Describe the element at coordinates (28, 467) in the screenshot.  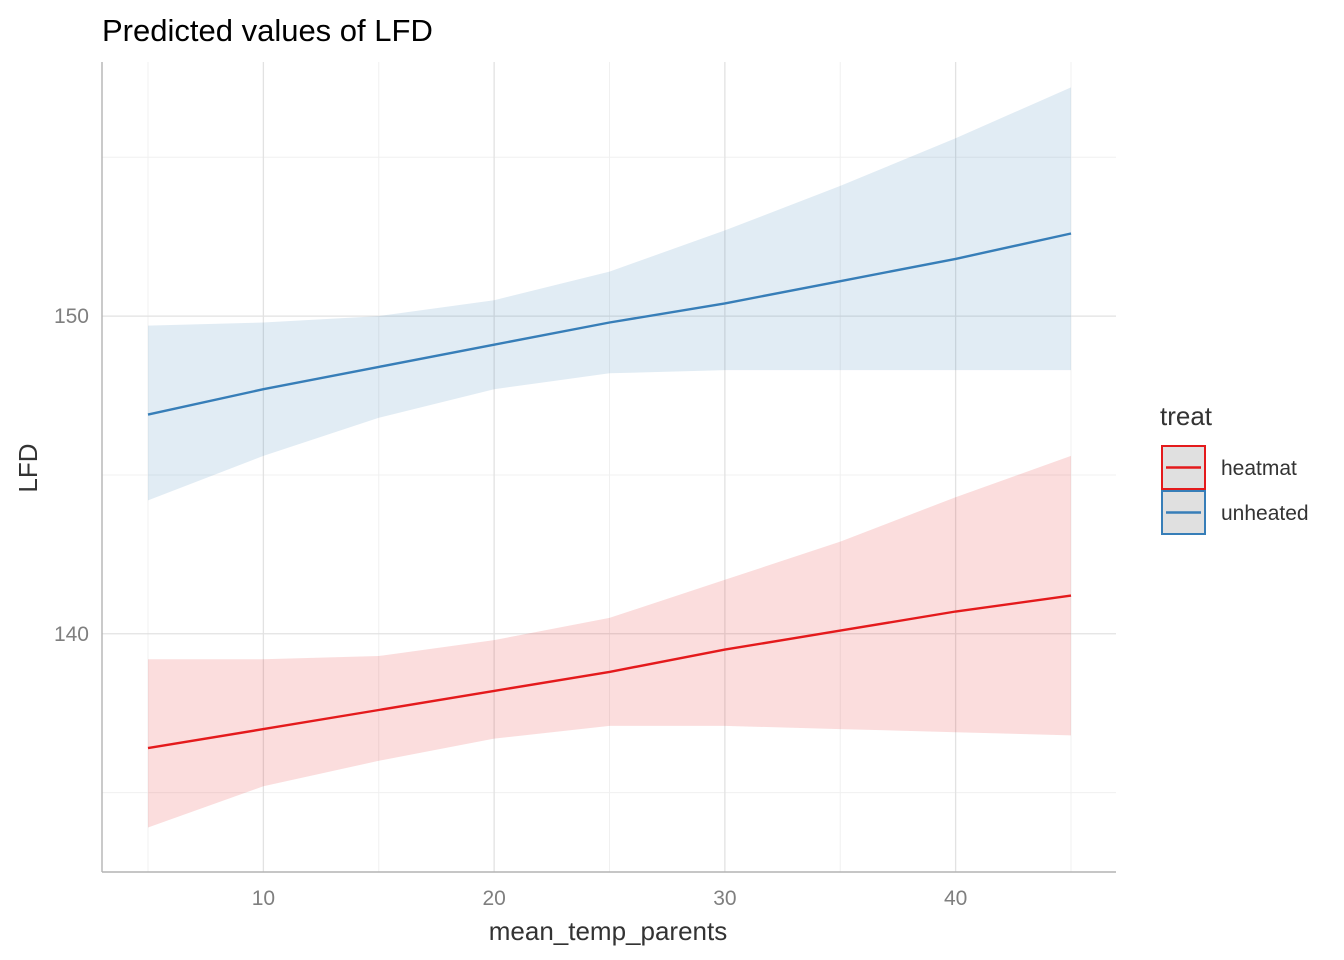
I see `y-axis-title: LFD` at that location.